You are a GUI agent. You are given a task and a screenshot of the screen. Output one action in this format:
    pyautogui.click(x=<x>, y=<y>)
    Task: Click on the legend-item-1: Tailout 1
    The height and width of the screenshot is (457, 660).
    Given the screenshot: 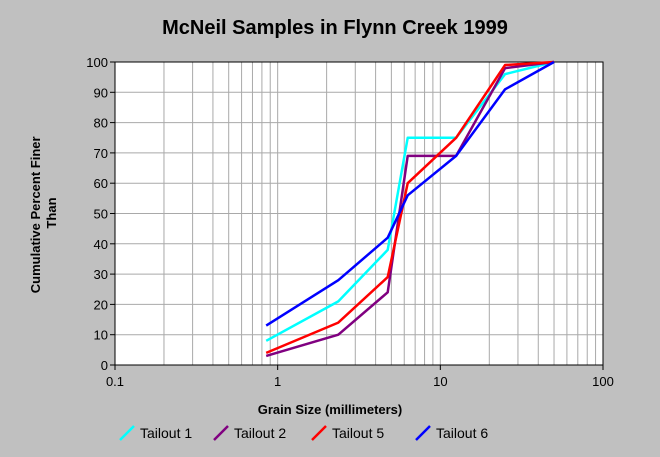 What is the action you would take?
    pyautogui.click(x=155, y=433)
    